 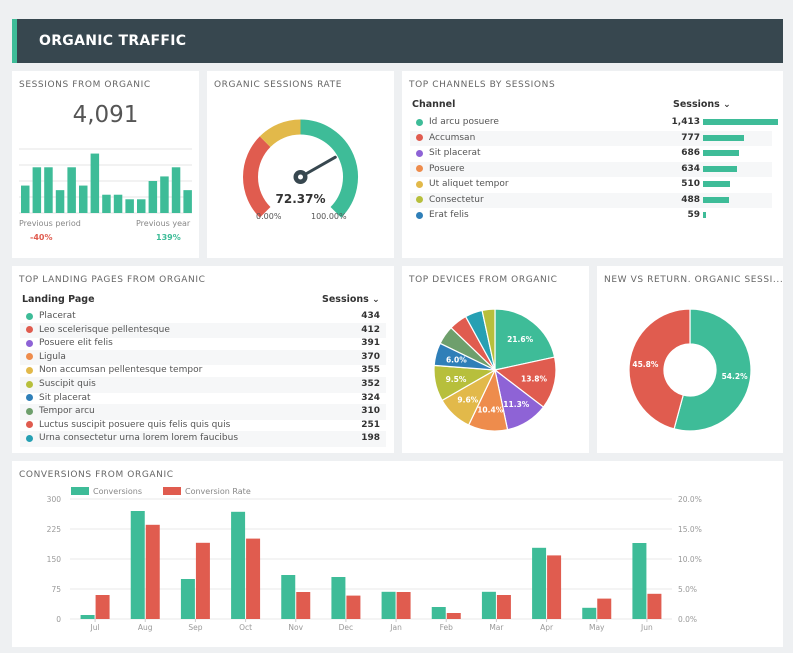 I want to click on row-value: 686, so click(x=690, y=153).